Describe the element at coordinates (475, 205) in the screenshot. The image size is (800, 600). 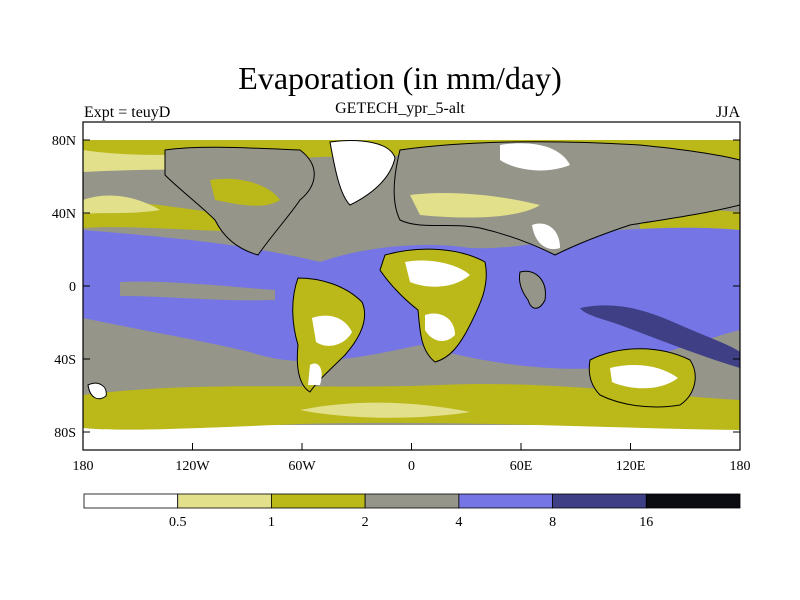
I see `eurasia-pale` at that location.